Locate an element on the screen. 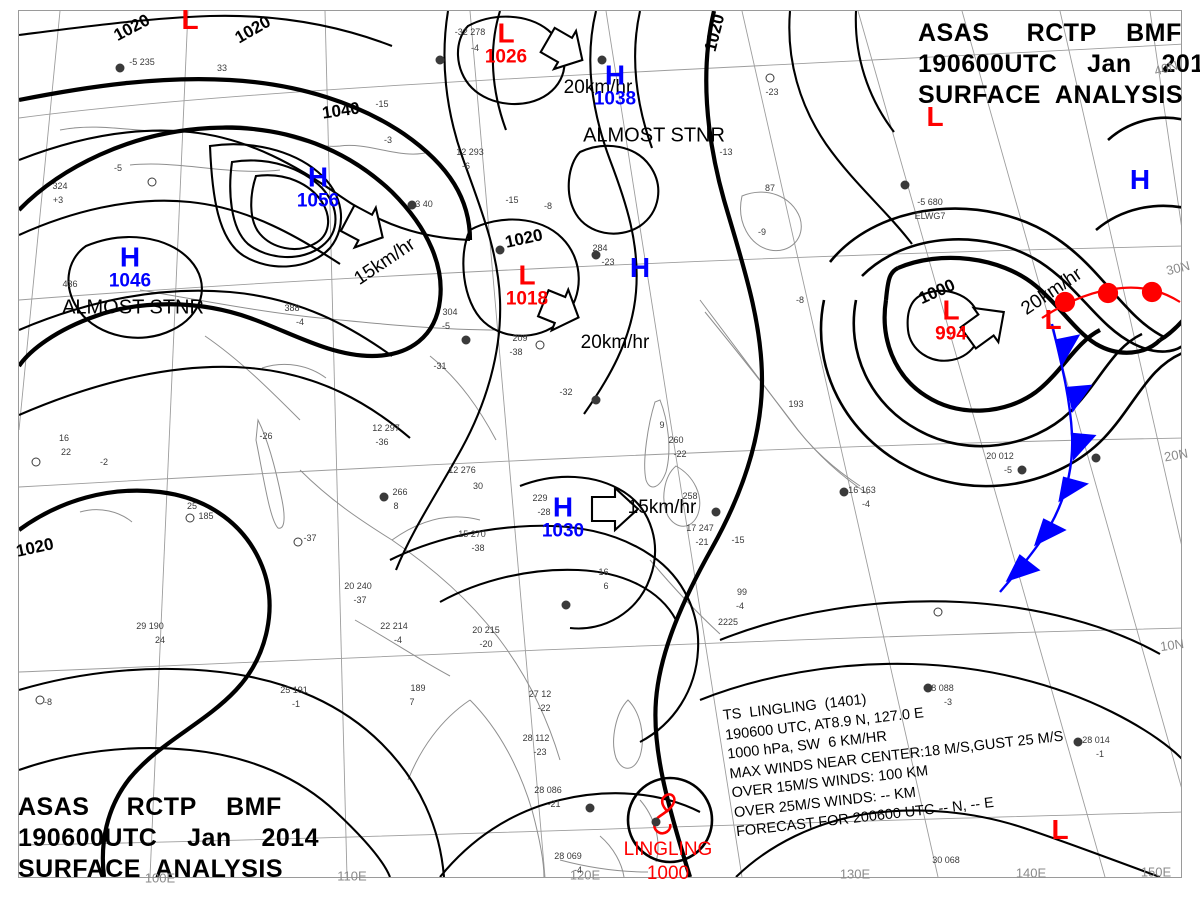 This screenshot has height=900, width=1200. station-plot-text: 388 is located at coordinates (292, 308).